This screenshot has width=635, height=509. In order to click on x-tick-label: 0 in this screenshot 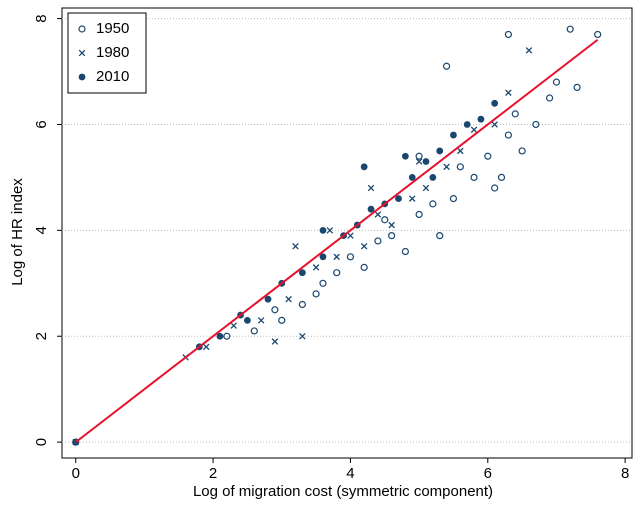, I will do `click(76, 473)`.